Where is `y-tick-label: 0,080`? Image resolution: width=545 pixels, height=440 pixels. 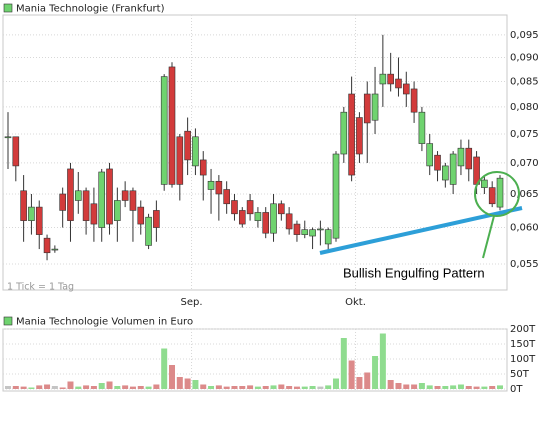
y-tick-label: 0,080 is located at coordinates (524, 107).